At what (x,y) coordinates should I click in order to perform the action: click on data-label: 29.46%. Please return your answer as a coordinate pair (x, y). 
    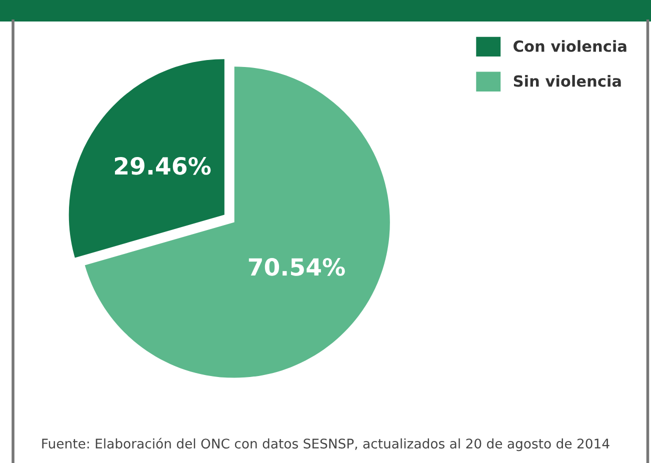
    Looking at the image, I should click on (162, 165).